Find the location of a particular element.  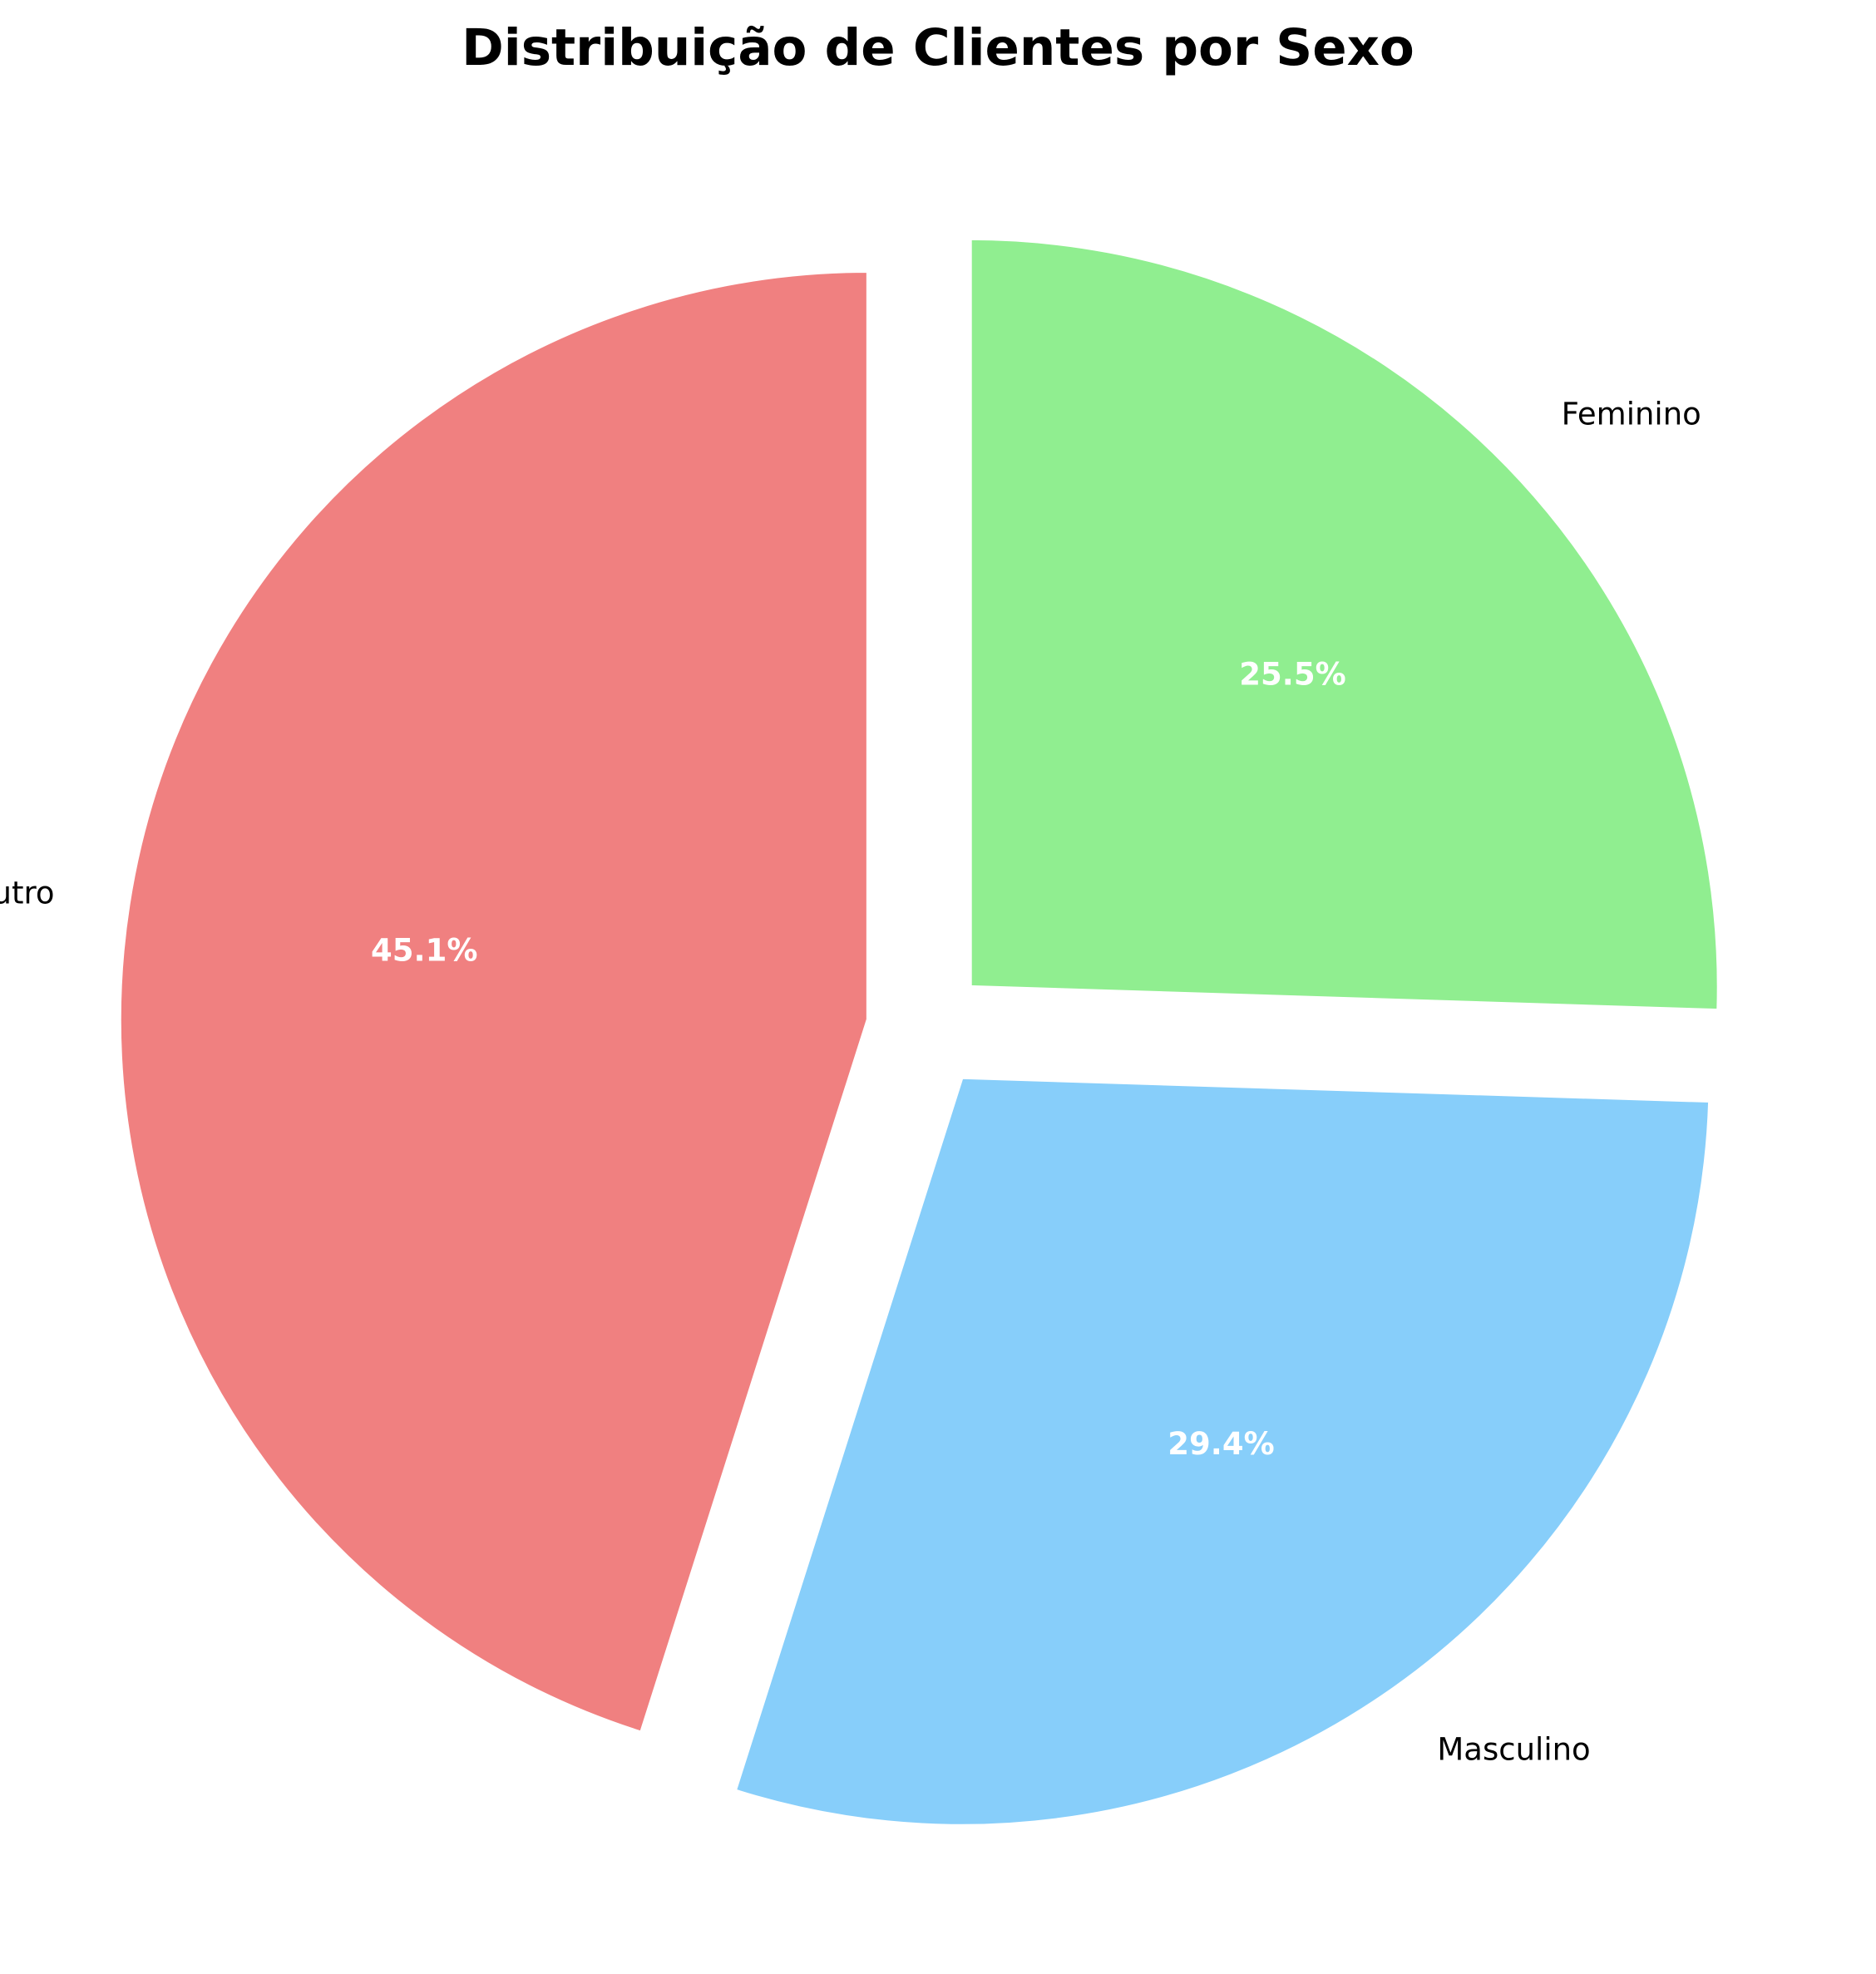

slice-label-feminino: Feminino is located at coordinates (1631, 414).